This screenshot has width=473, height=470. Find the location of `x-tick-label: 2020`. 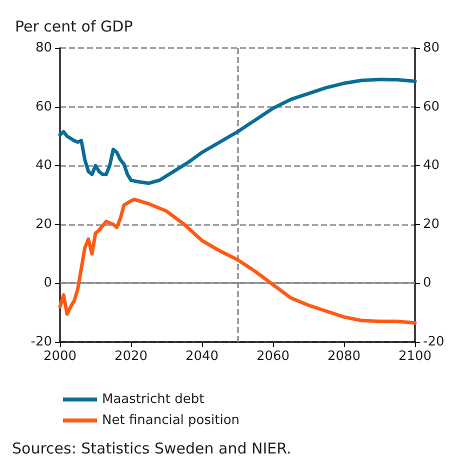

x-tick-label: 2020 is located at coordinates (131, 356).